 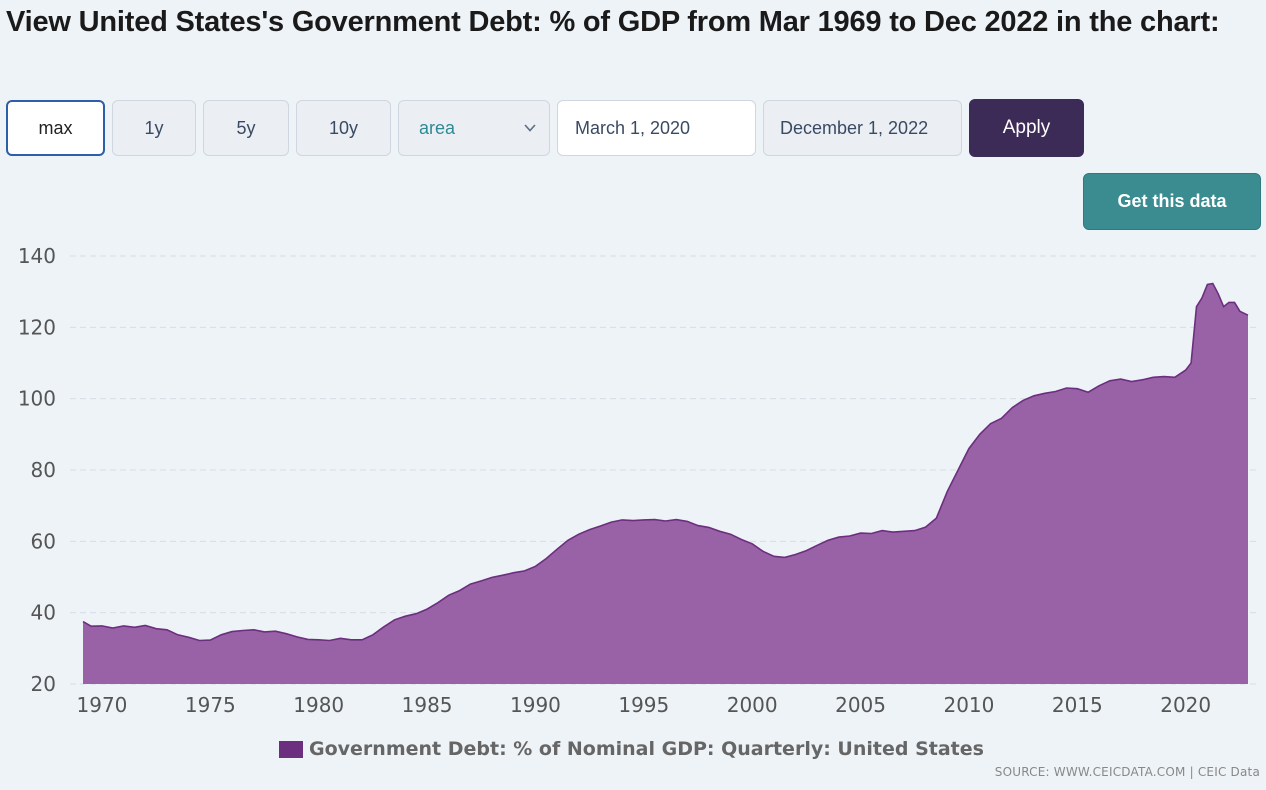 I want to click on y-tick-label: 20, so click(x=43, y=684).